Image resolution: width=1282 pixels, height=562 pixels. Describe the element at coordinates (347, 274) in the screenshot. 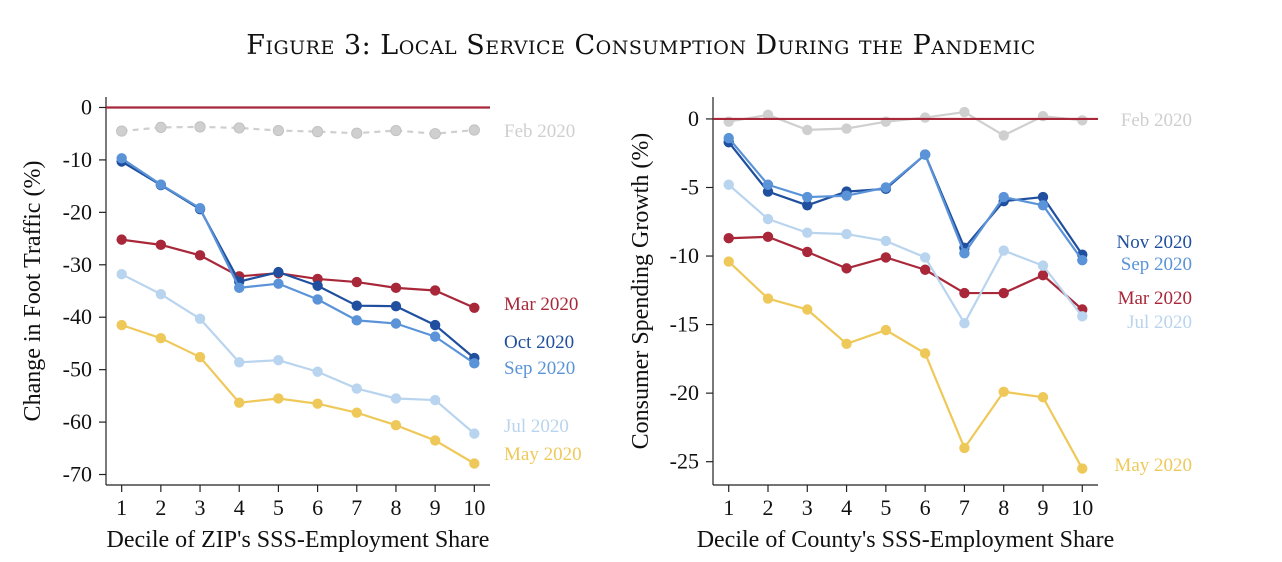

I see `series-mar-2020: Mar 2020` at that location.